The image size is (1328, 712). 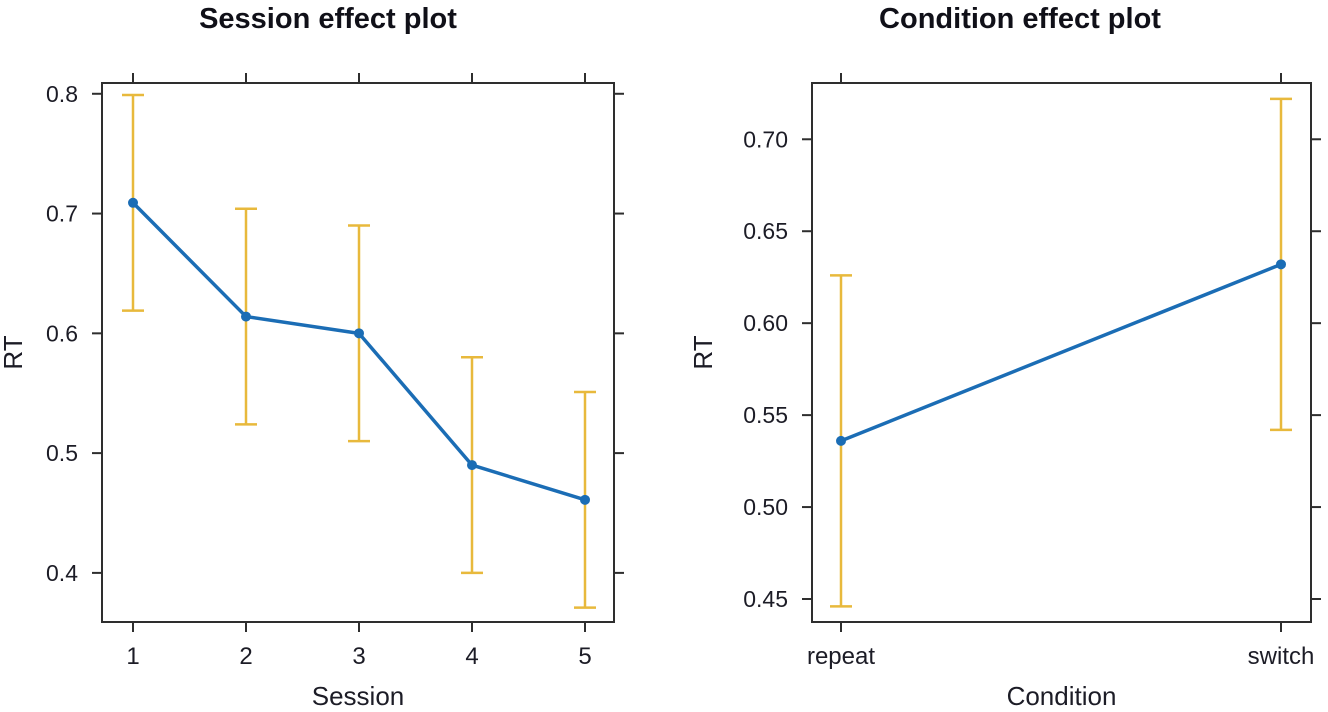 What do you see at coordinates (765, 599) in the screenshot?
I see `y-tick-label: 0.45` at bounding box center [765, 599].